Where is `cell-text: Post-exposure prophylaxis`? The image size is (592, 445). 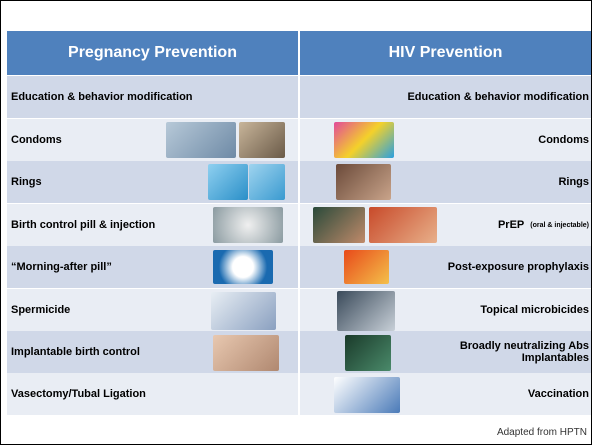 cell-text: Post-exposure prophylaxis is located at coordinates (518, 267).